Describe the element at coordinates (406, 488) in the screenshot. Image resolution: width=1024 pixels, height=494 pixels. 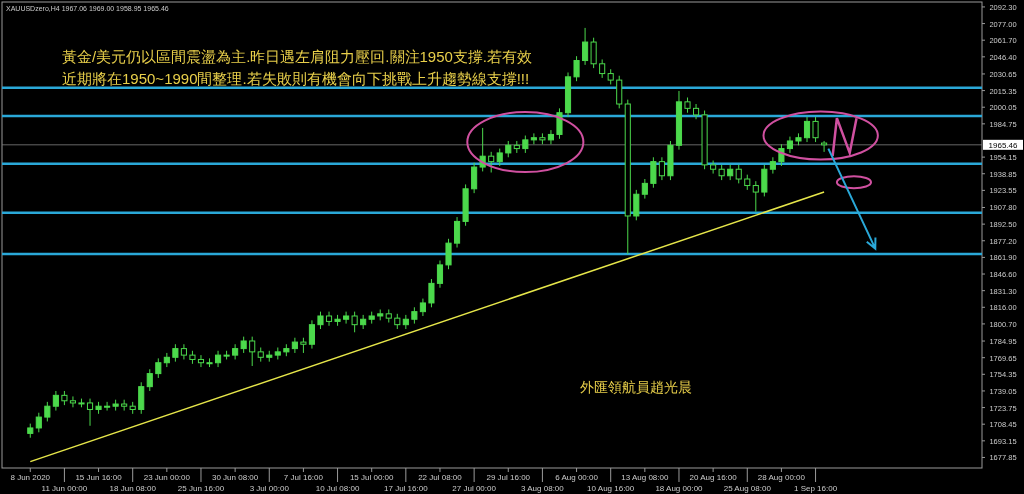
I see `x-tick-label: 17 Jul 16:00` at that location.